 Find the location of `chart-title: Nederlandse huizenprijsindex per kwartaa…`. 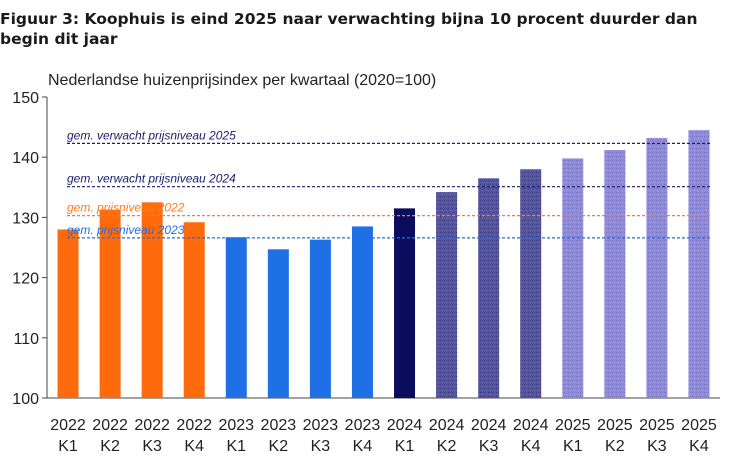

chart-title: Nederlandse huizenprijsindex per kwartaa… is located at coordinates (242, 80).